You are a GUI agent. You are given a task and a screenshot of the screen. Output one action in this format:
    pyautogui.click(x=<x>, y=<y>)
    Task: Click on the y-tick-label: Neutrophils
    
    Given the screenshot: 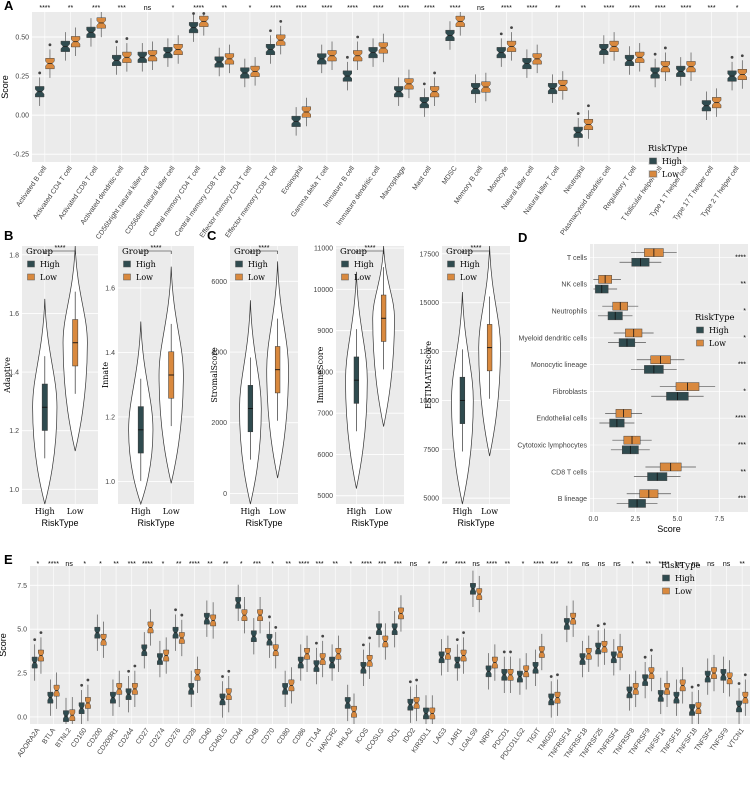 What is the action you would take?
    pyautogui.click(x=570, y=312)
    